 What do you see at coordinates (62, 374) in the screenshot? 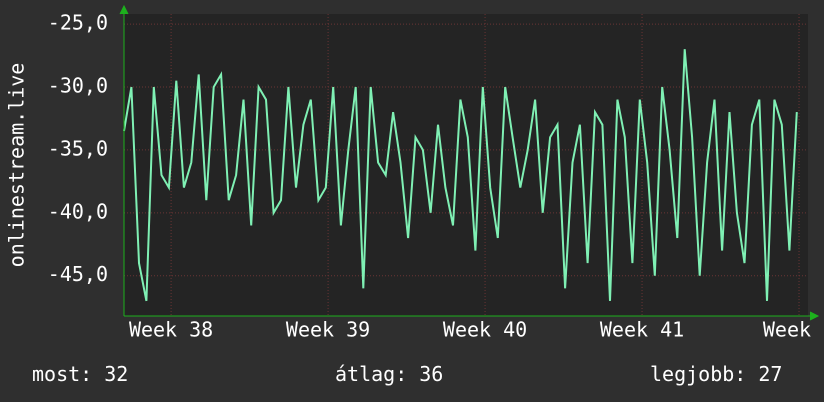
I see `stat-label: most:` at bounding box center [62, 374].